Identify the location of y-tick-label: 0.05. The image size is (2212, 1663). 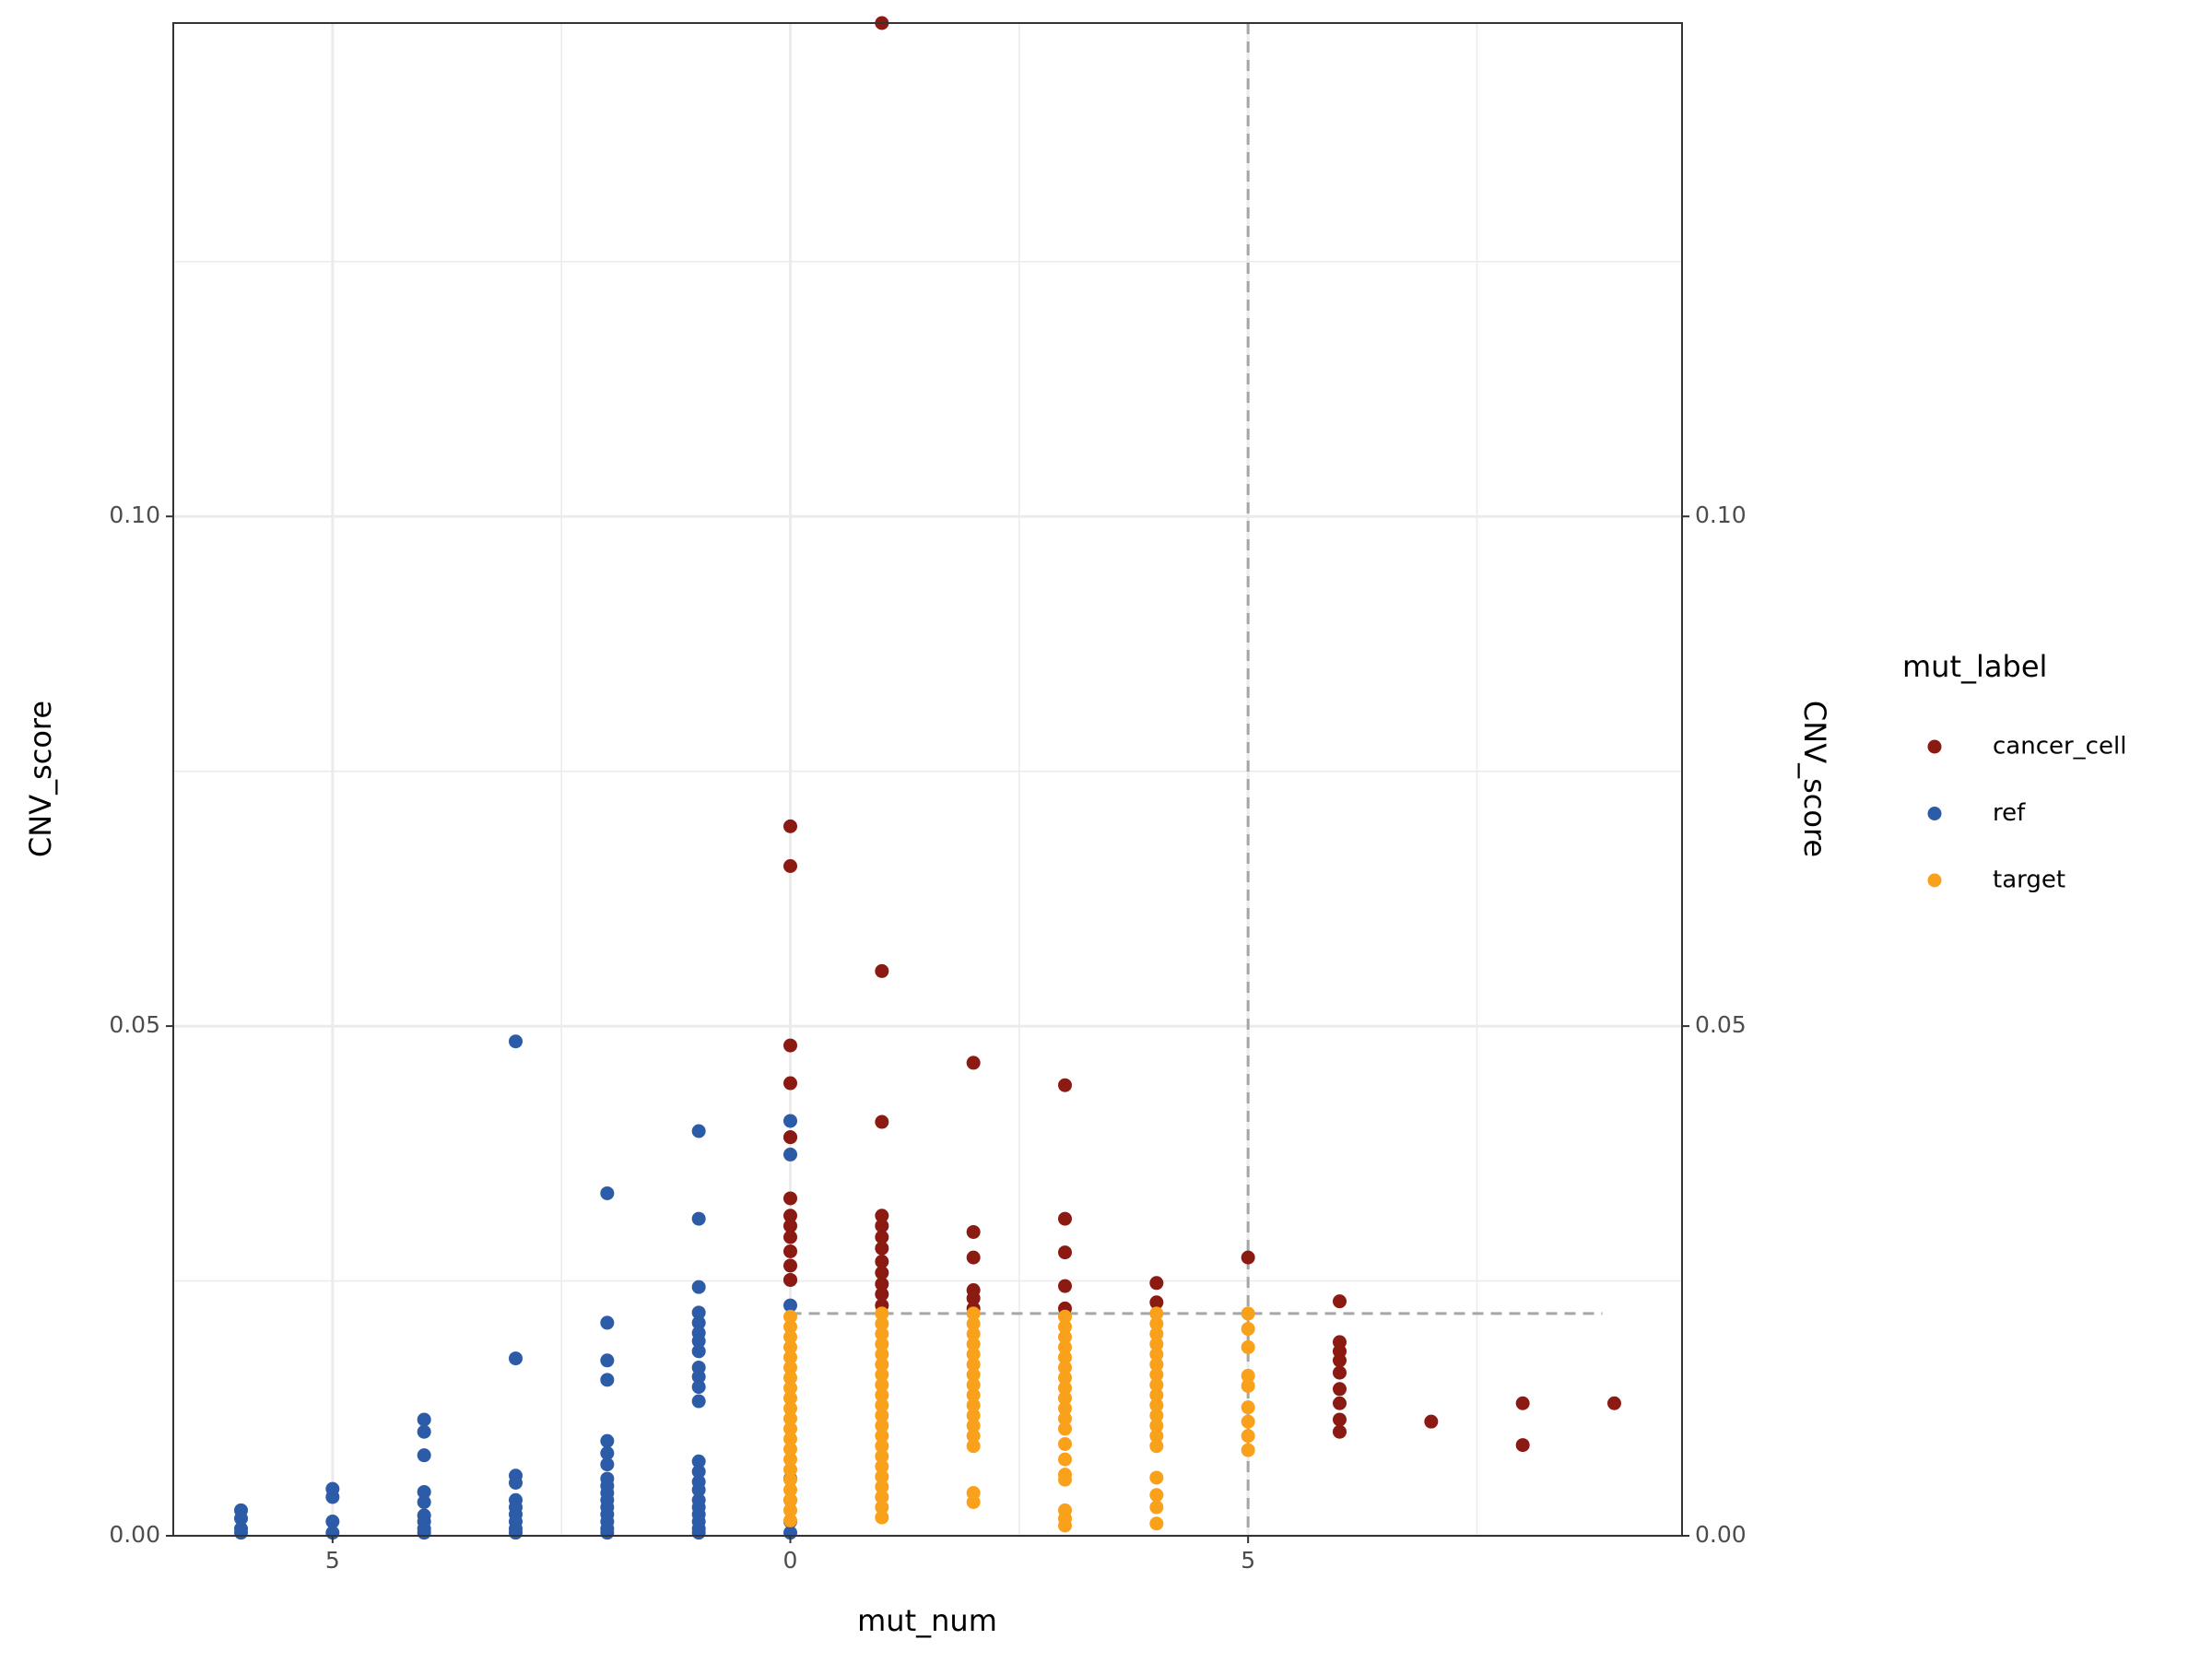
(134, 1024).